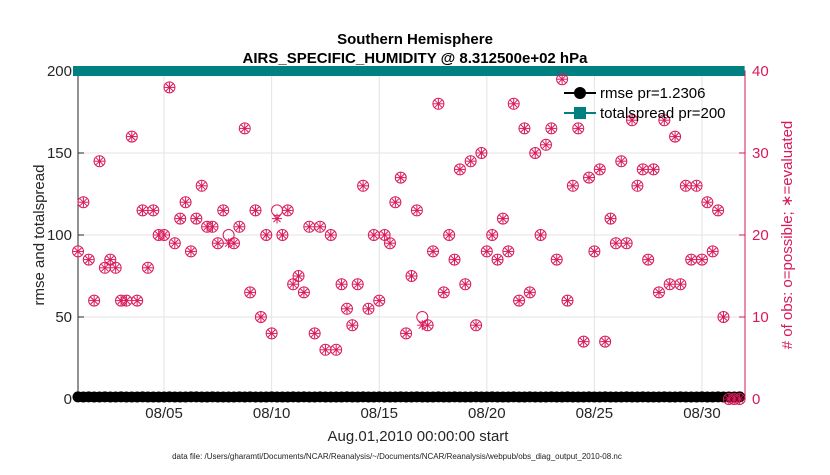 The height and width of the screenshot is (475, 830). I want to click on x-tick-label: 08/05, so click(164, 413).